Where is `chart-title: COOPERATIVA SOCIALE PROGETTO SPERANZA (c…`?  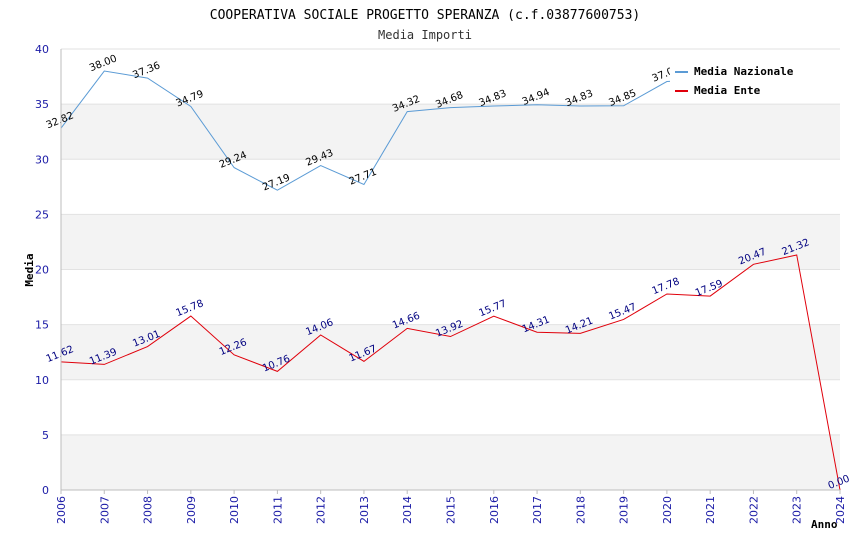
chart-title: COOPERATIVA SOCIALE PROGETTO SPERANZA (c… is located at coordinates (425, 15).